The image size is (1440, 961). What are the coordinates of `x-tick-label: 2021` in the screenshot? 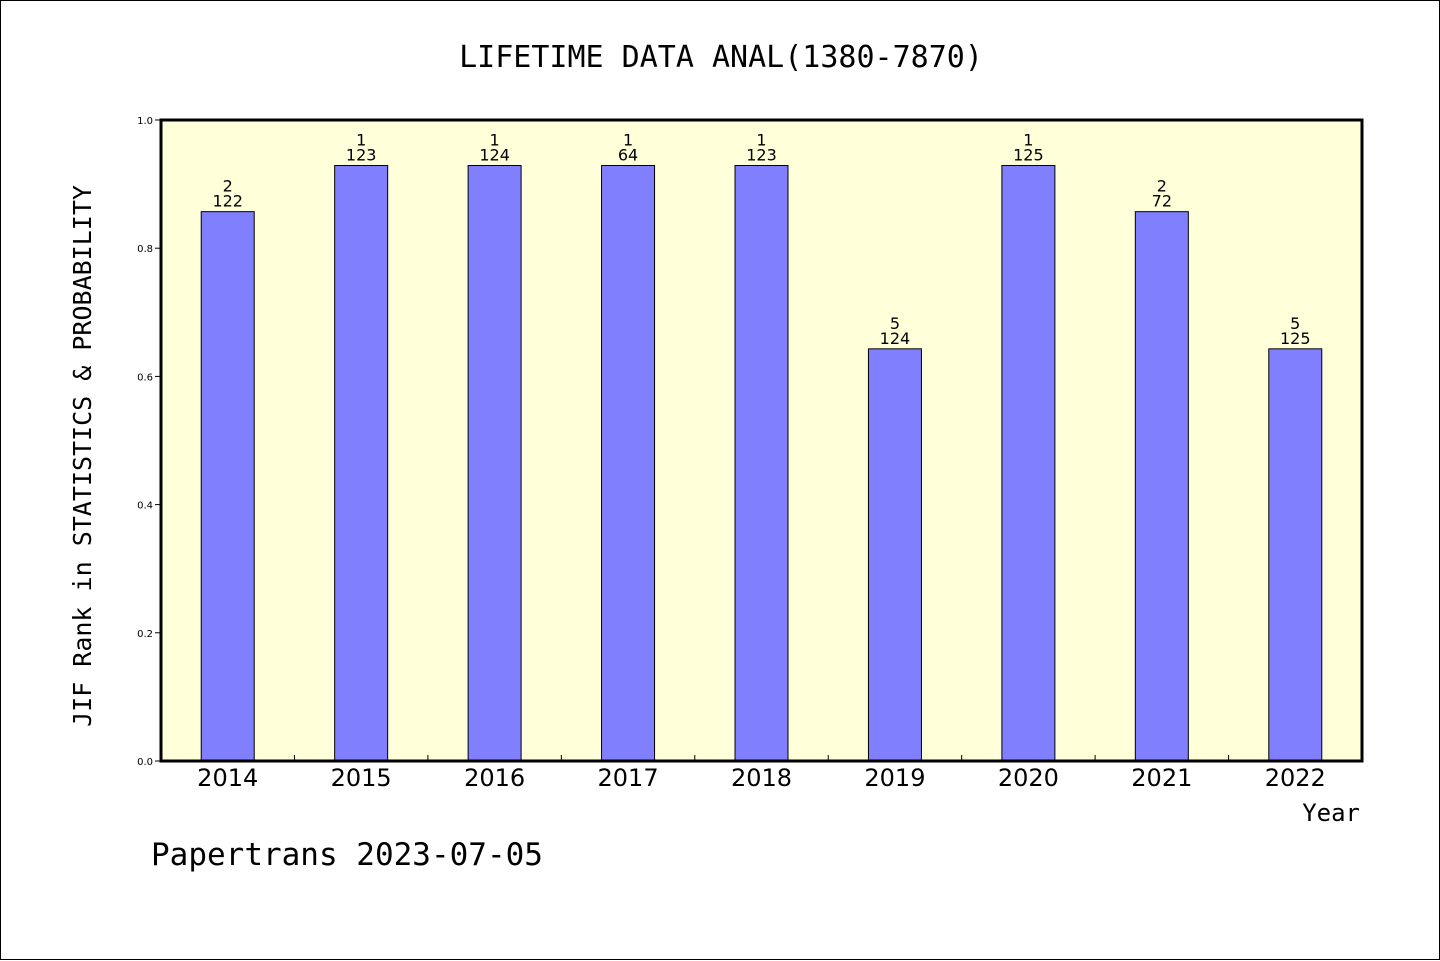 It's located at (1161, 778).